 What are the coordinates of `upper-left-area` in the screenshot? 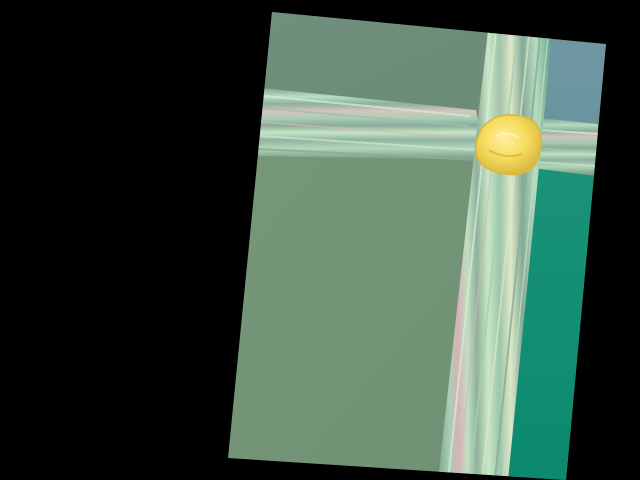 It's located at (377, 62).